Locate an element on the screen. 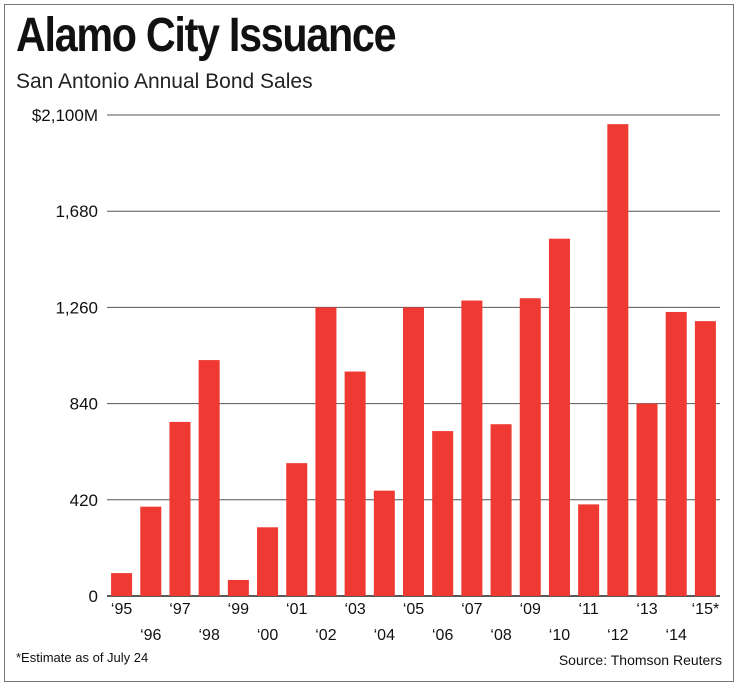  x-tick-label: ‘03 is located at coordinates (354, 609).